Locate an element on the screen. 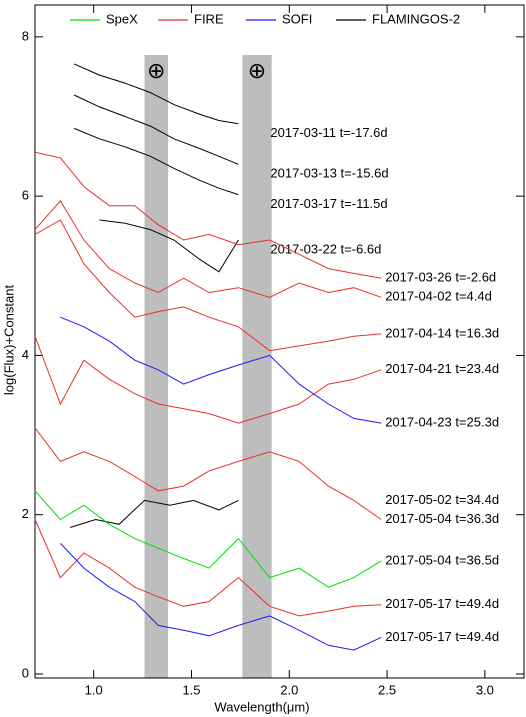 The width and height of the screenshot is (526, 717). y-tick-label: 6 is located at coordinates (25, 195).